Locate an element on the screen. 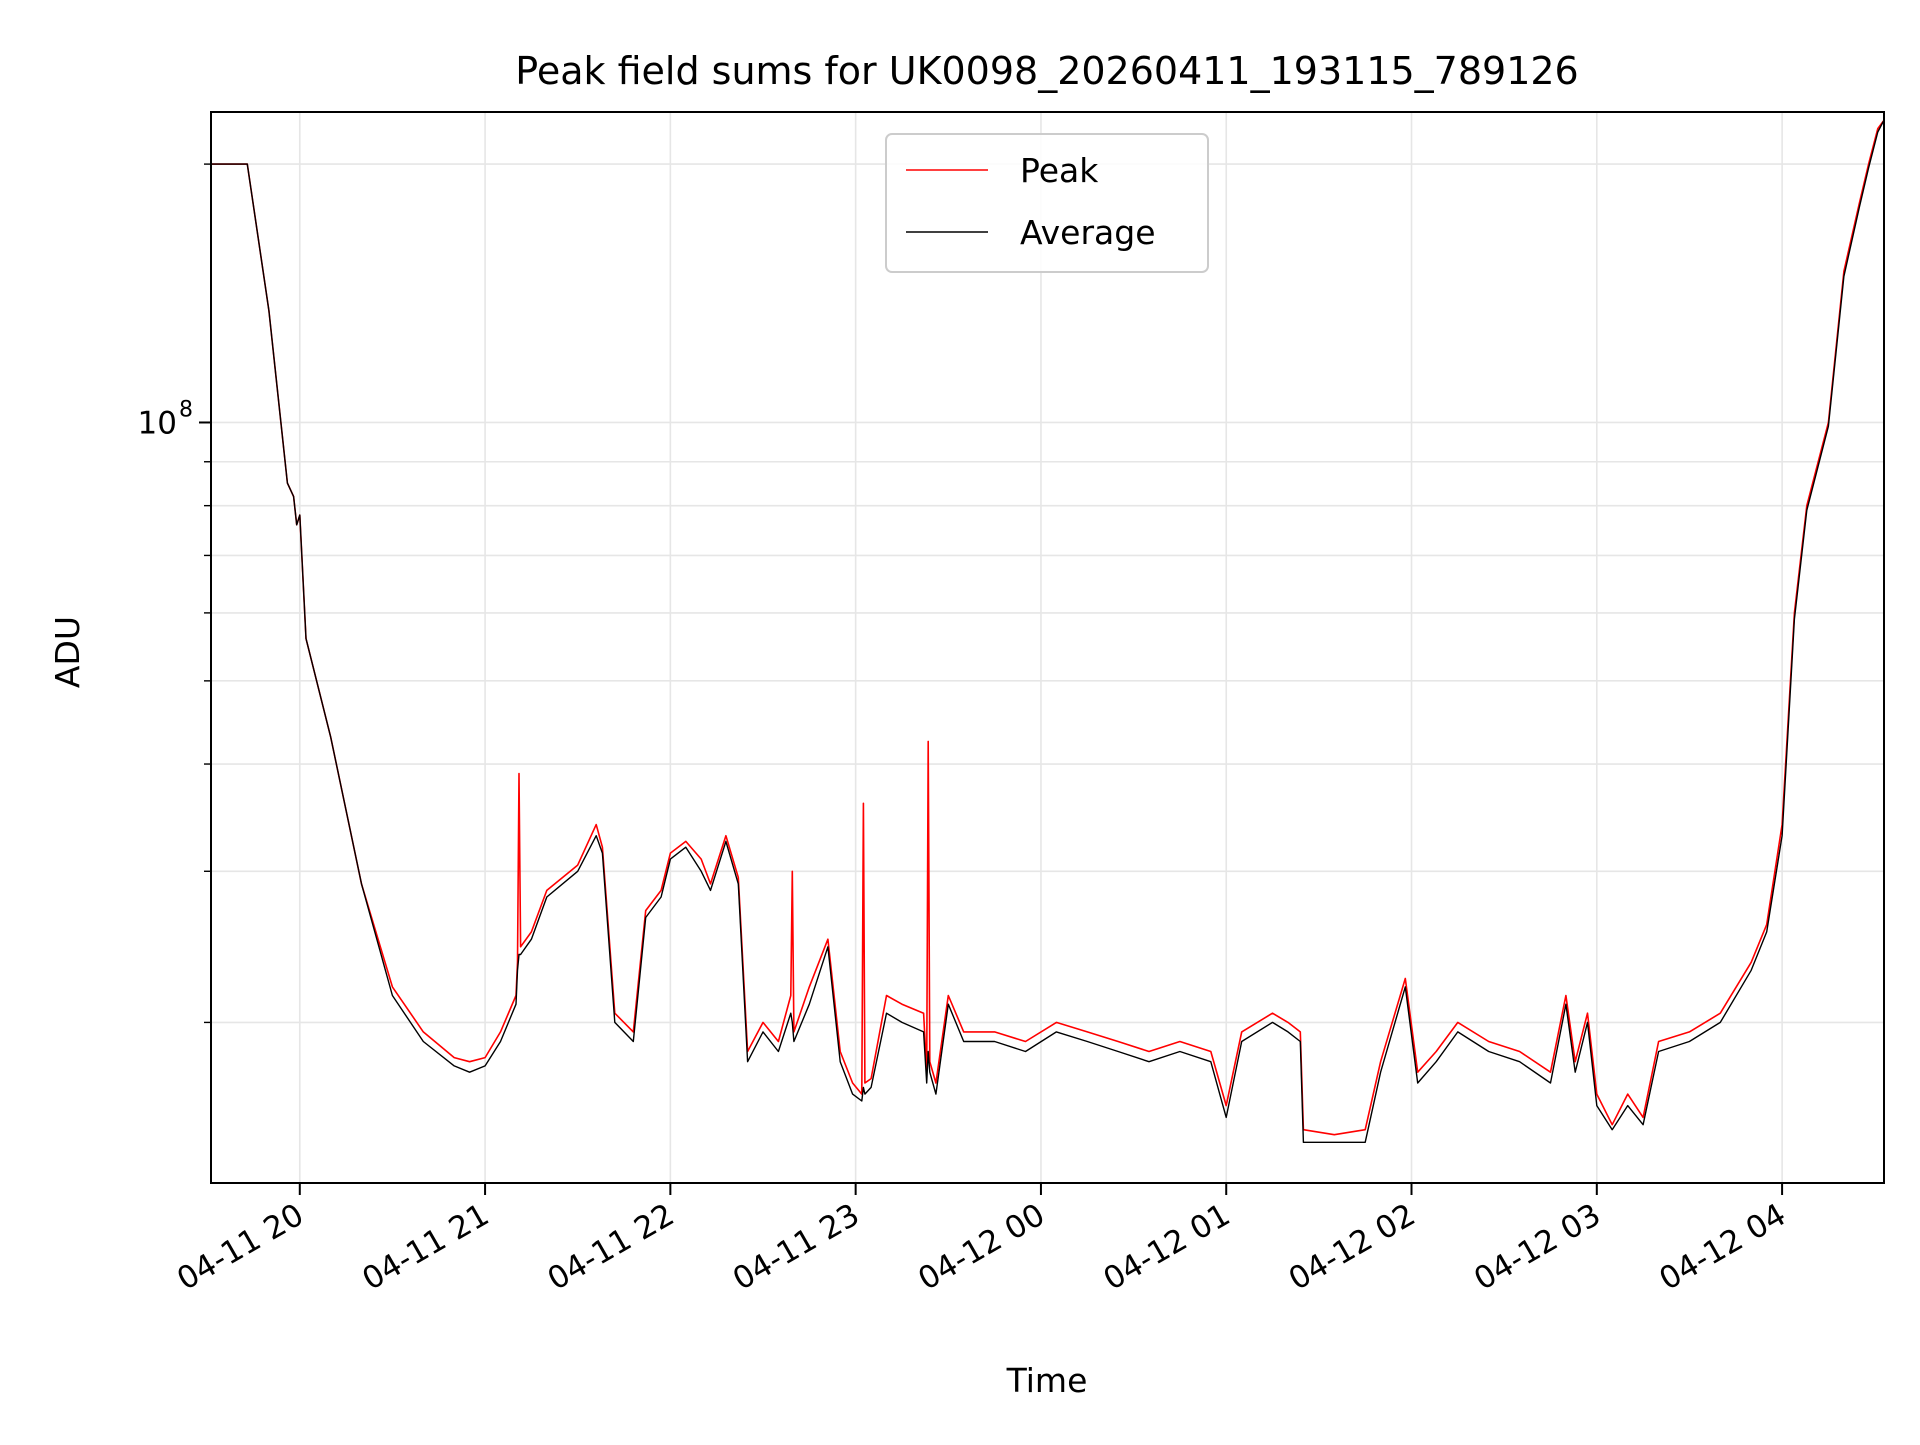 Image resolution: width=1920 pixels, height=1445 pixels. y-tick-label: 10 is located at coordinates (157, 423).